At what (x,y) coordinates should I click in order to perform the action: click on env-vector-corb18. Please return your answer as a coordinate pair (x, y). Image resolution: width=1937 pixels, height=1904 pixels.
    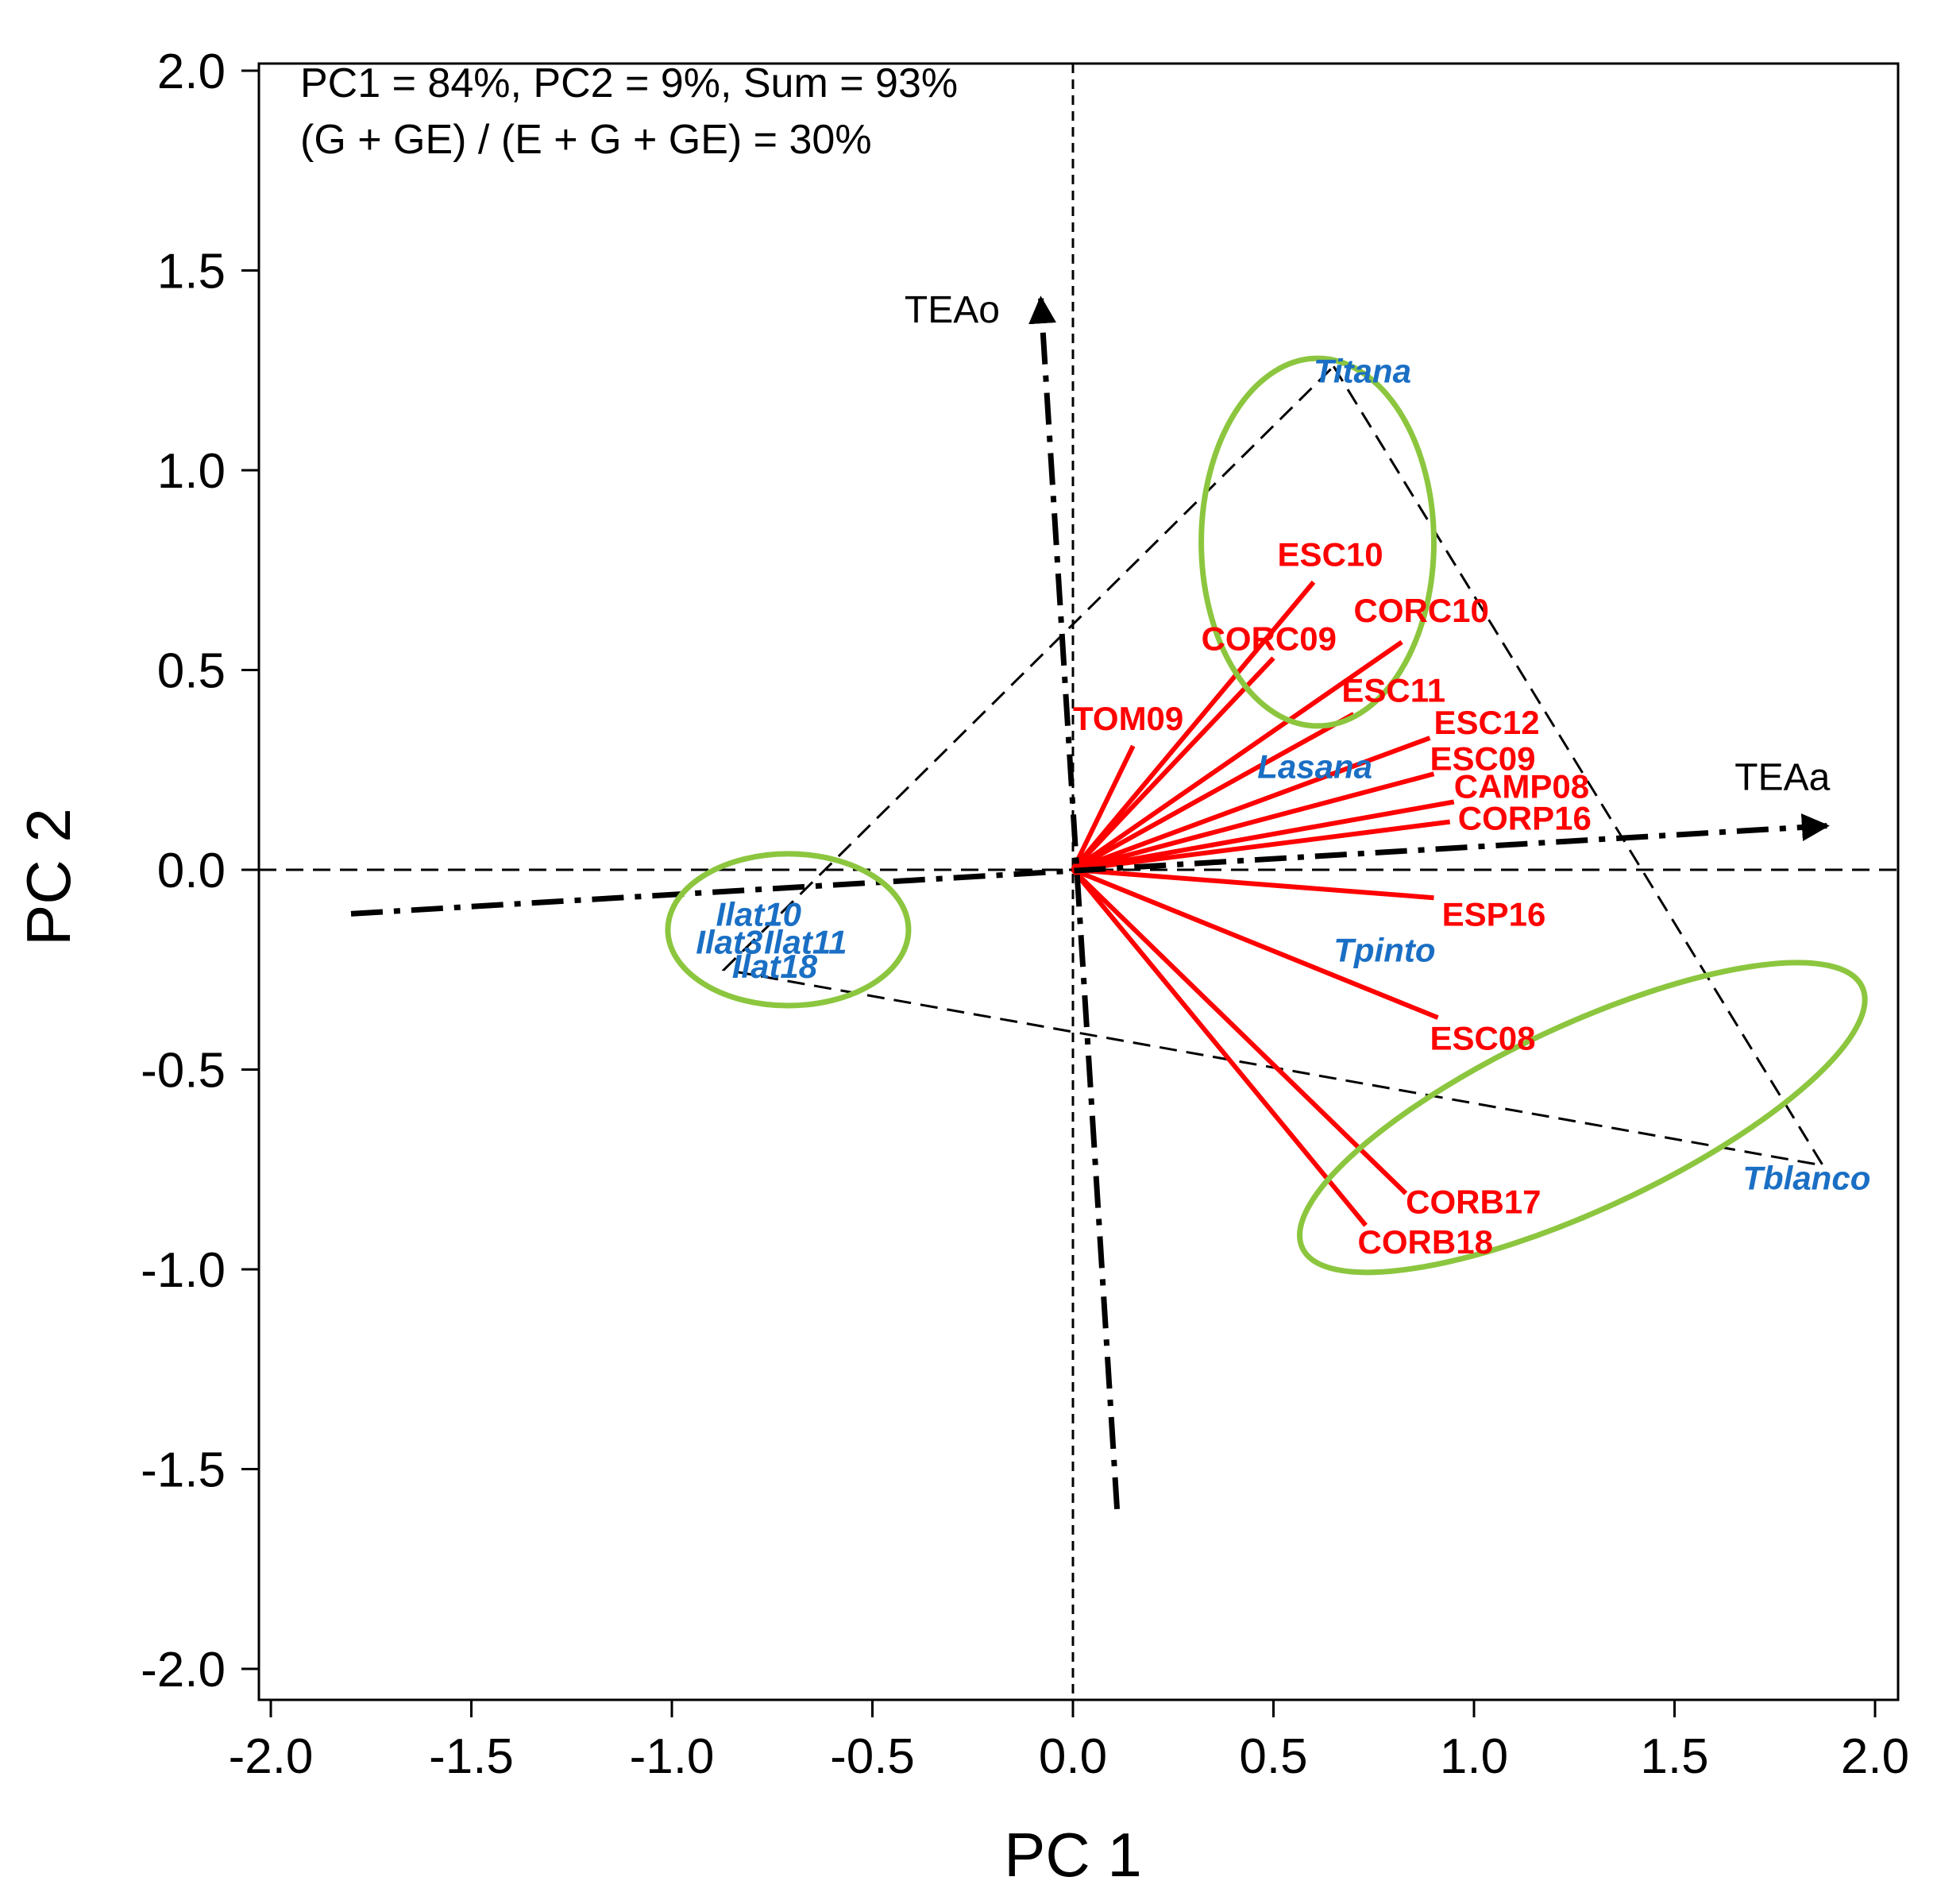
    Looking at the image, I should click on (1219, 1047).